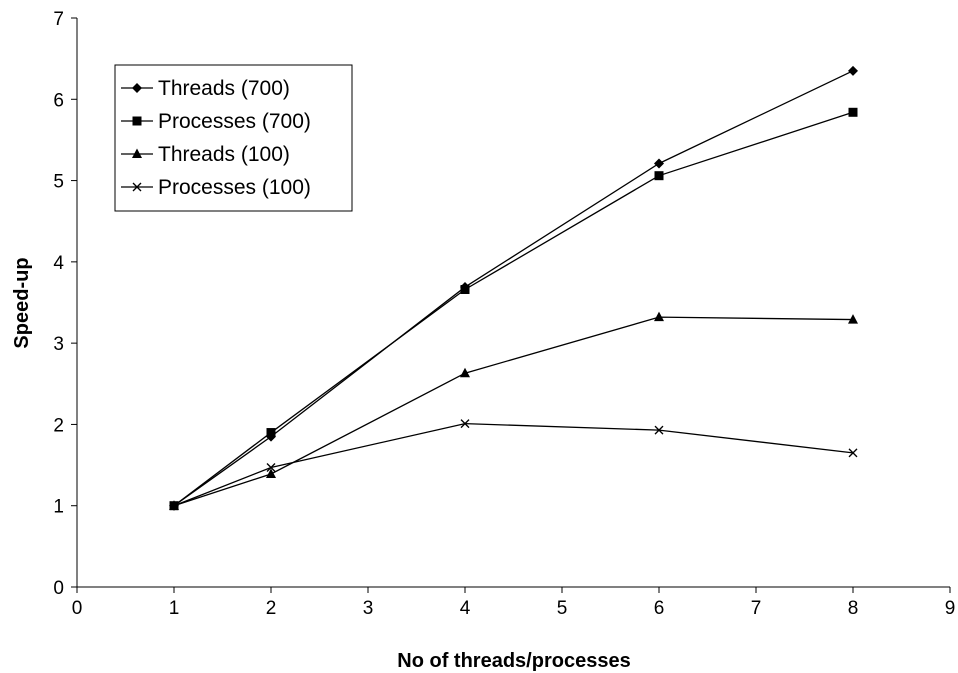 The image size is (958, 673). Describe the element at coordinates (58, 507) in the screenshot. I see `y-tick-label: 1` at that location.